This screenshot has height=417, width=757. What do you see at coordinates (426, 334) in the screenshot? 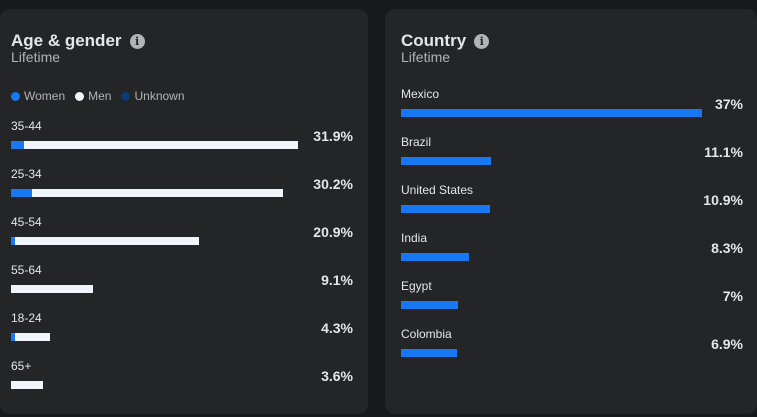
I see `country-row-label: Colombia` at bounding box center [426, 334].